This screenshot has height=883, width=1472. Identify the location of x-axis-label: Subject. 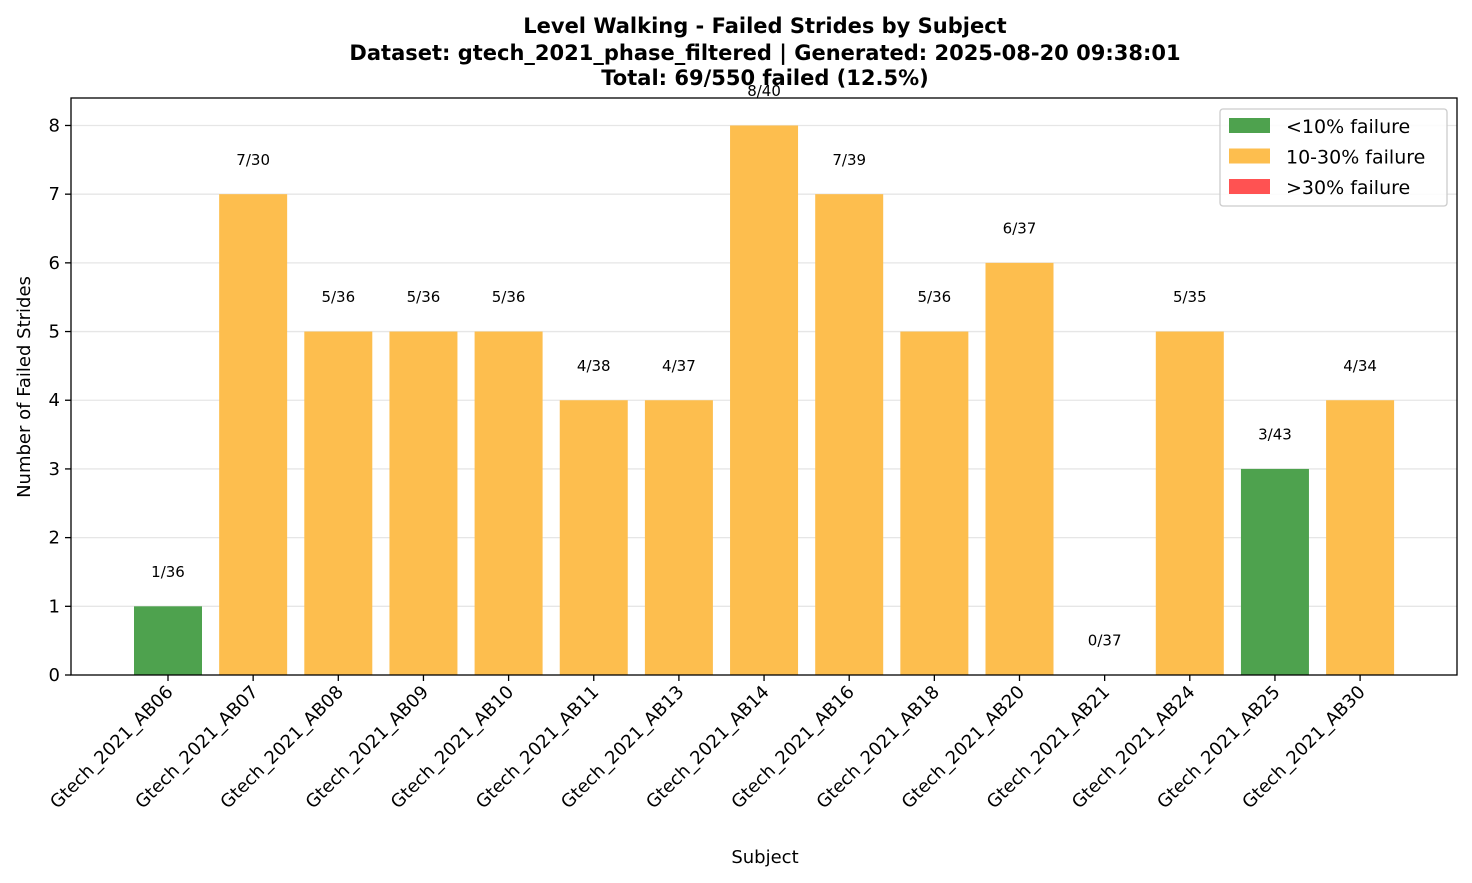
(764, 857).